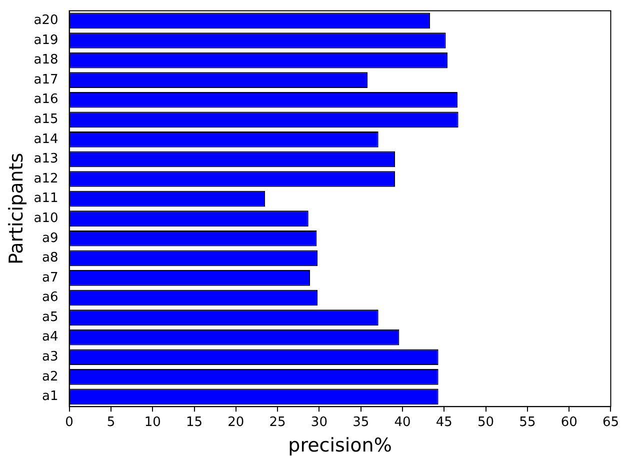  What do you see at coordinates (340, 445) in the screenshot?
I see `x-axis-title: precision%` at bounding box center [340, 445].